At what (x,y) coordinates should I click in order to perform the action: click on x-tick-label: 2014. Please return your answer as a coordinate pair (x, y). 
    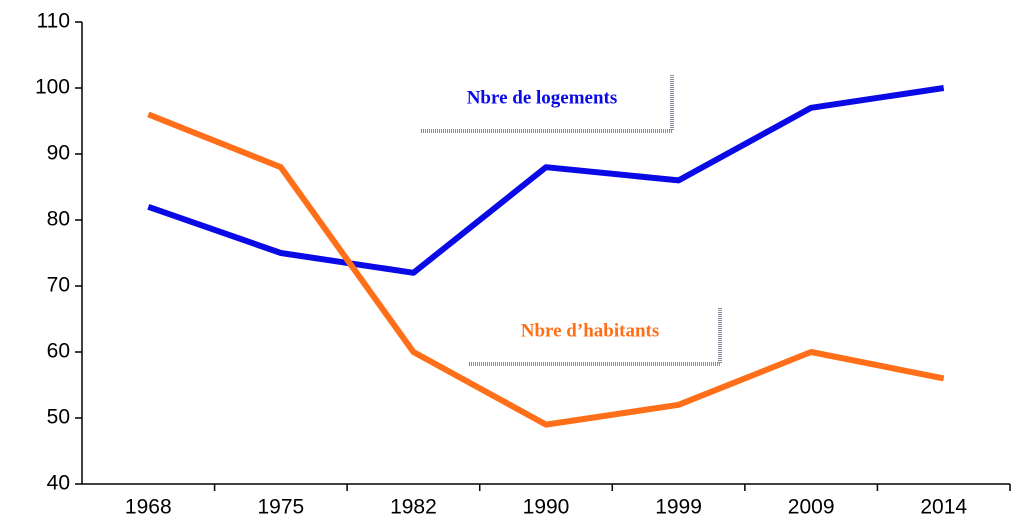
    Looking at the image, I should click on (943, 507).